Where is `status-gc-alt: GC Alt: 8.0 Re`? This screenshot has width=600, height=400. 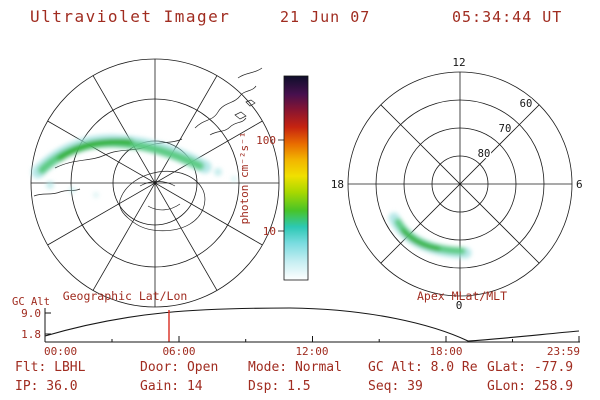 status-gc-alt: GC Alt: 8.0 Re is located at coordinates (423, 367).